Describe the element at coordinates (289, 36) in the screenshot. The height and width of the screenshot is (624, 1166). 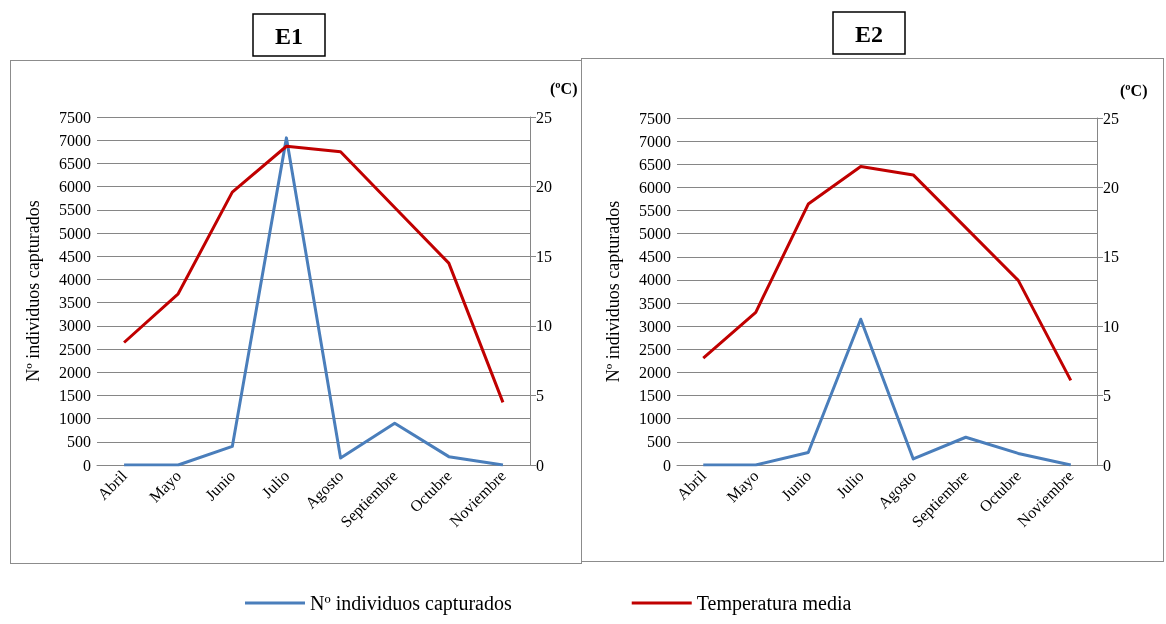
I see `chart-title: E1` at that location.